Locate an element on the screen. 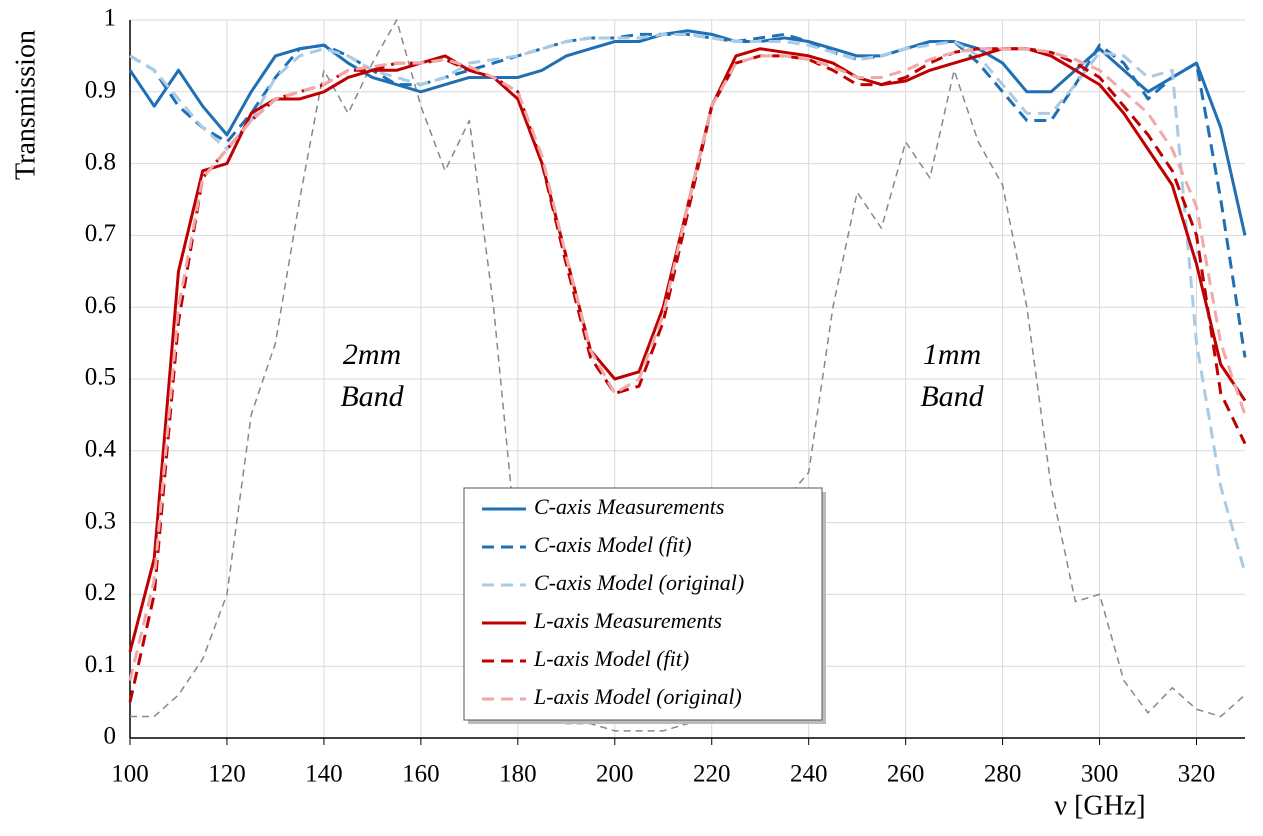 This screenshot has height=836, width=1263. x-tick-label: 200 is located at coordinates (615, 774).